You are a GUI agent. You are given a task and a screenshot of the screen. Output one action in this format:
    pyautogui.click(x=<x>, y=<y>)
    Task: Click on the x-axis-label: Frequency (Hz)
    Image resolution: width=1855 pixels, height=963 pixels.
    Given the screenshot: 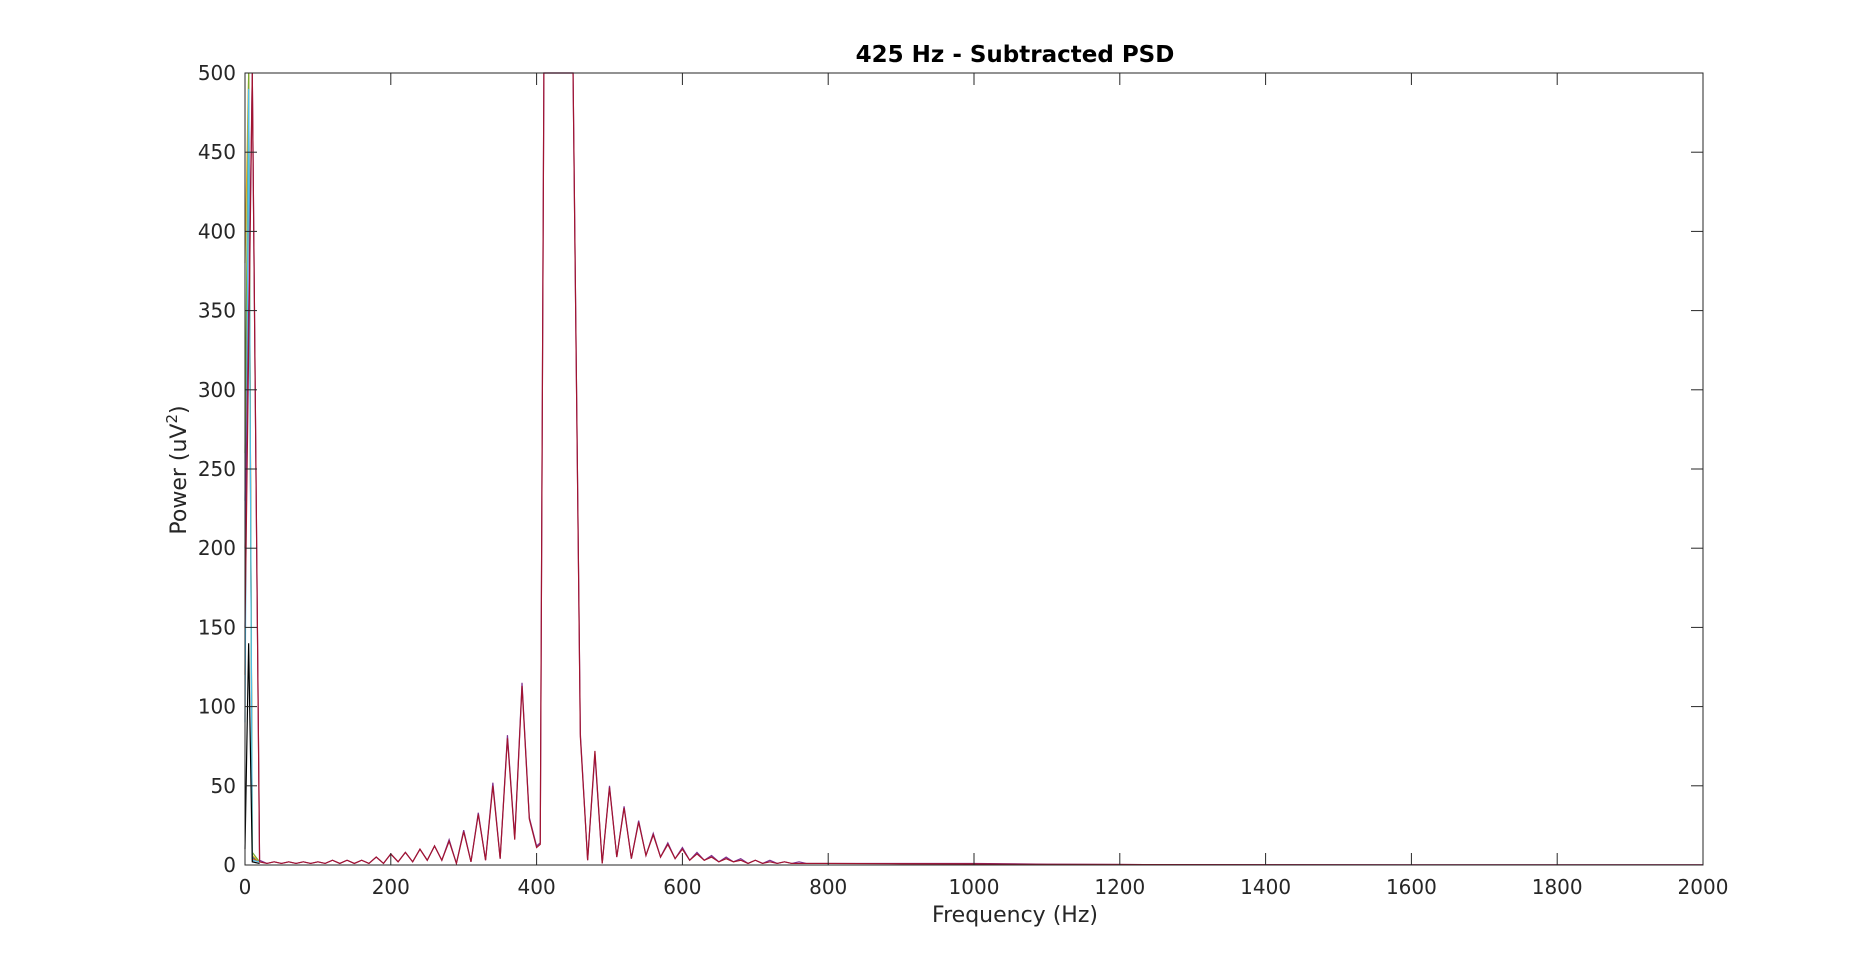 What is the action you would take?
    pyautogui.click(x=1015, y=915)
    